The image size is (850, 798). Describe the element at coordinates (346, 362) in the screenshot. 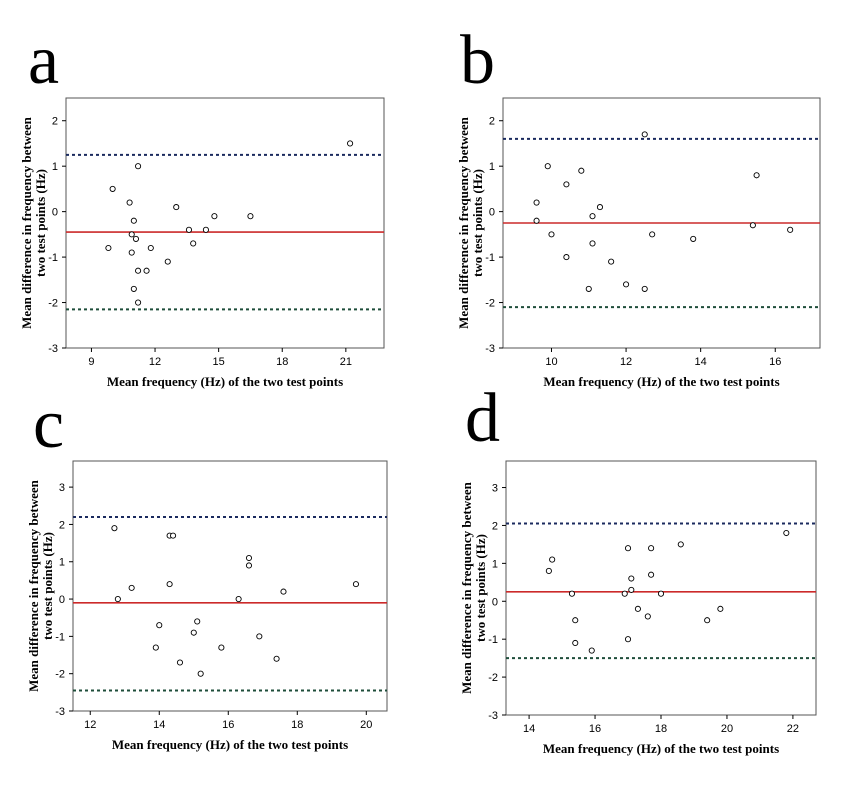

I see `x-tick-label: 21` at that location.